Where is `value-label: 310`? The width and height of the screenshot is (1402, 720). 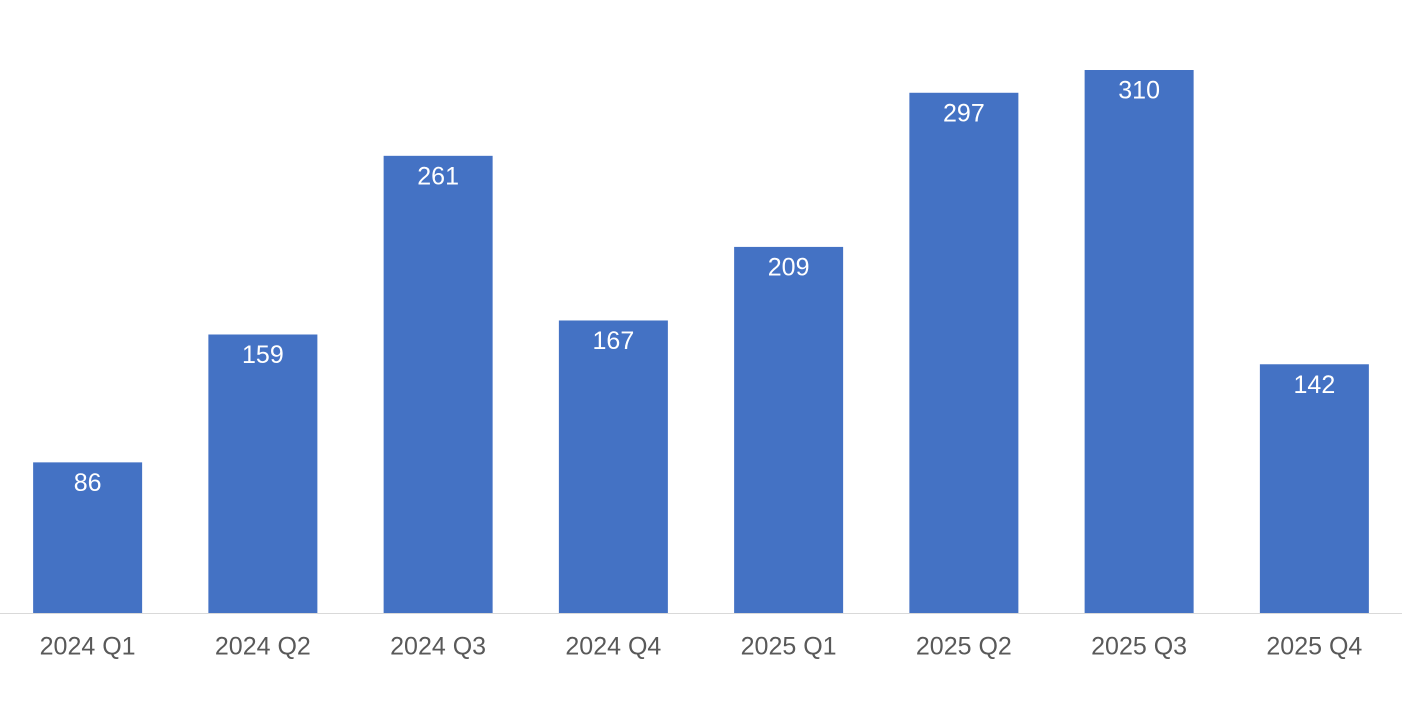 value-label: 310 is located at coordinates (1139, 91).